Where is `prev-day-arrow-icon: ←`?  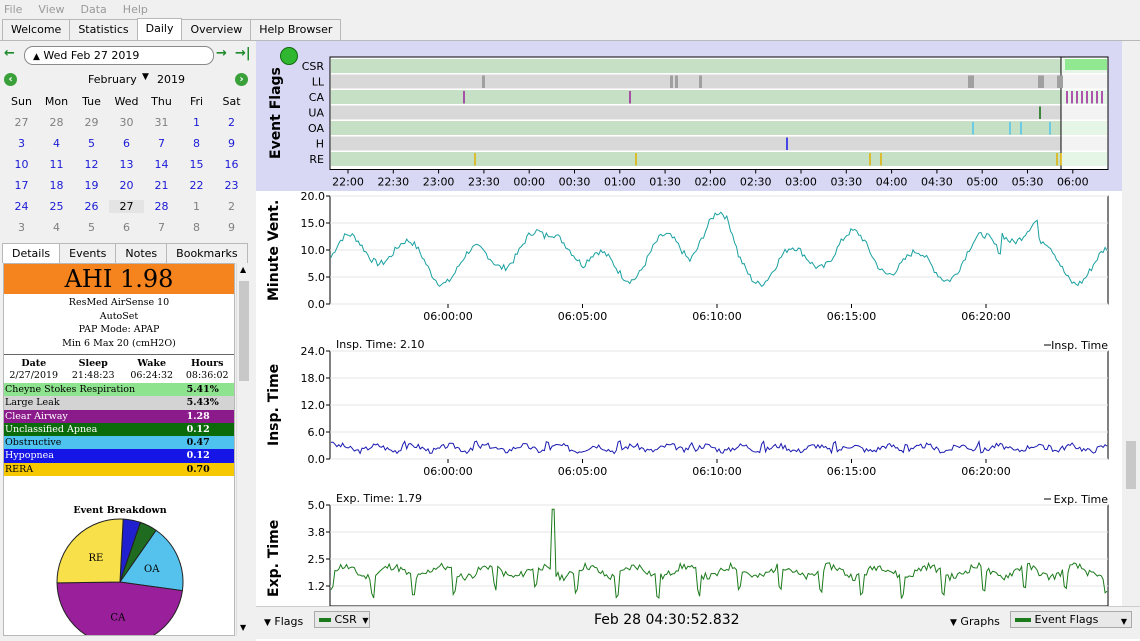 prev-day-arrow-icon: ← is located at coordinates (9, 53).